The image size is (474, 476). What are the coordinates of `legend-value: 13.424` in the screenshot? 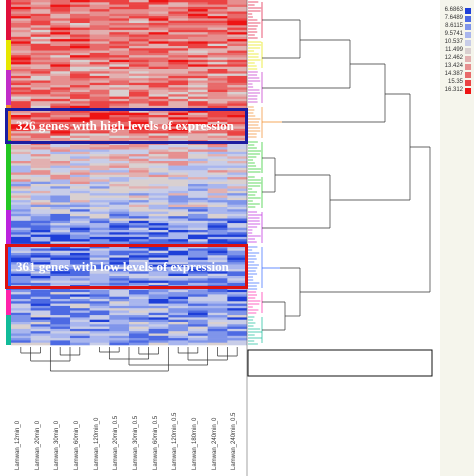 It's located at (453, 66).